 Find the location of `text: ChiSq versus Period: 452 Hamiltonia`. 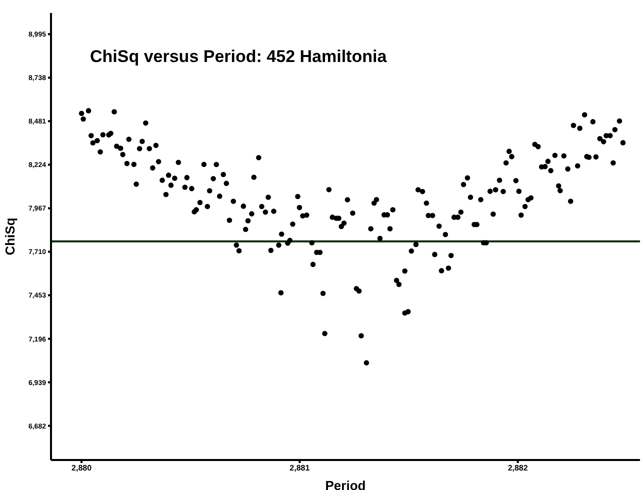

text: ChiSq versus Period: 452 Hamiltonia is located at coordinates (239, 56).